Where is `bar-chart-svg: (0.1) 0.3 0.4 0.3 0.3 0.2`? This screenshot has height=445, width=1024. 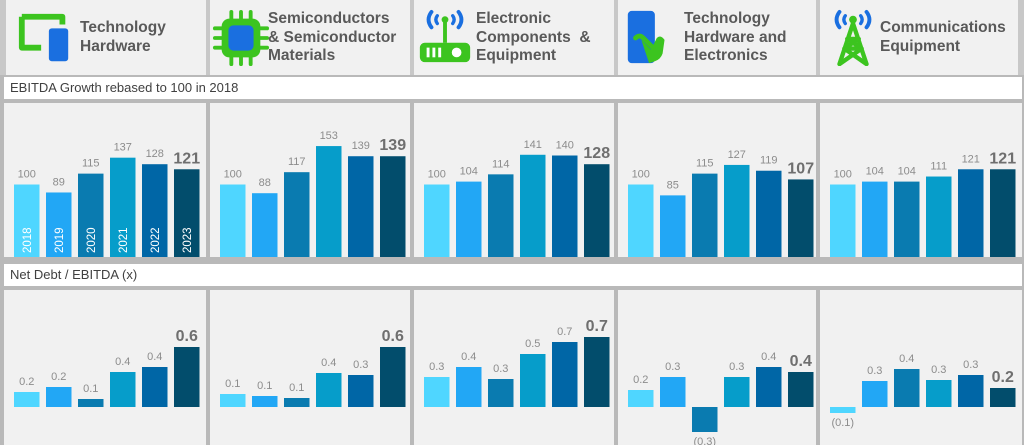 bar-chart-svg: (0.1) 0.3 0.4 0.3 0.3 0.2 is located at coordinates (923, 391).